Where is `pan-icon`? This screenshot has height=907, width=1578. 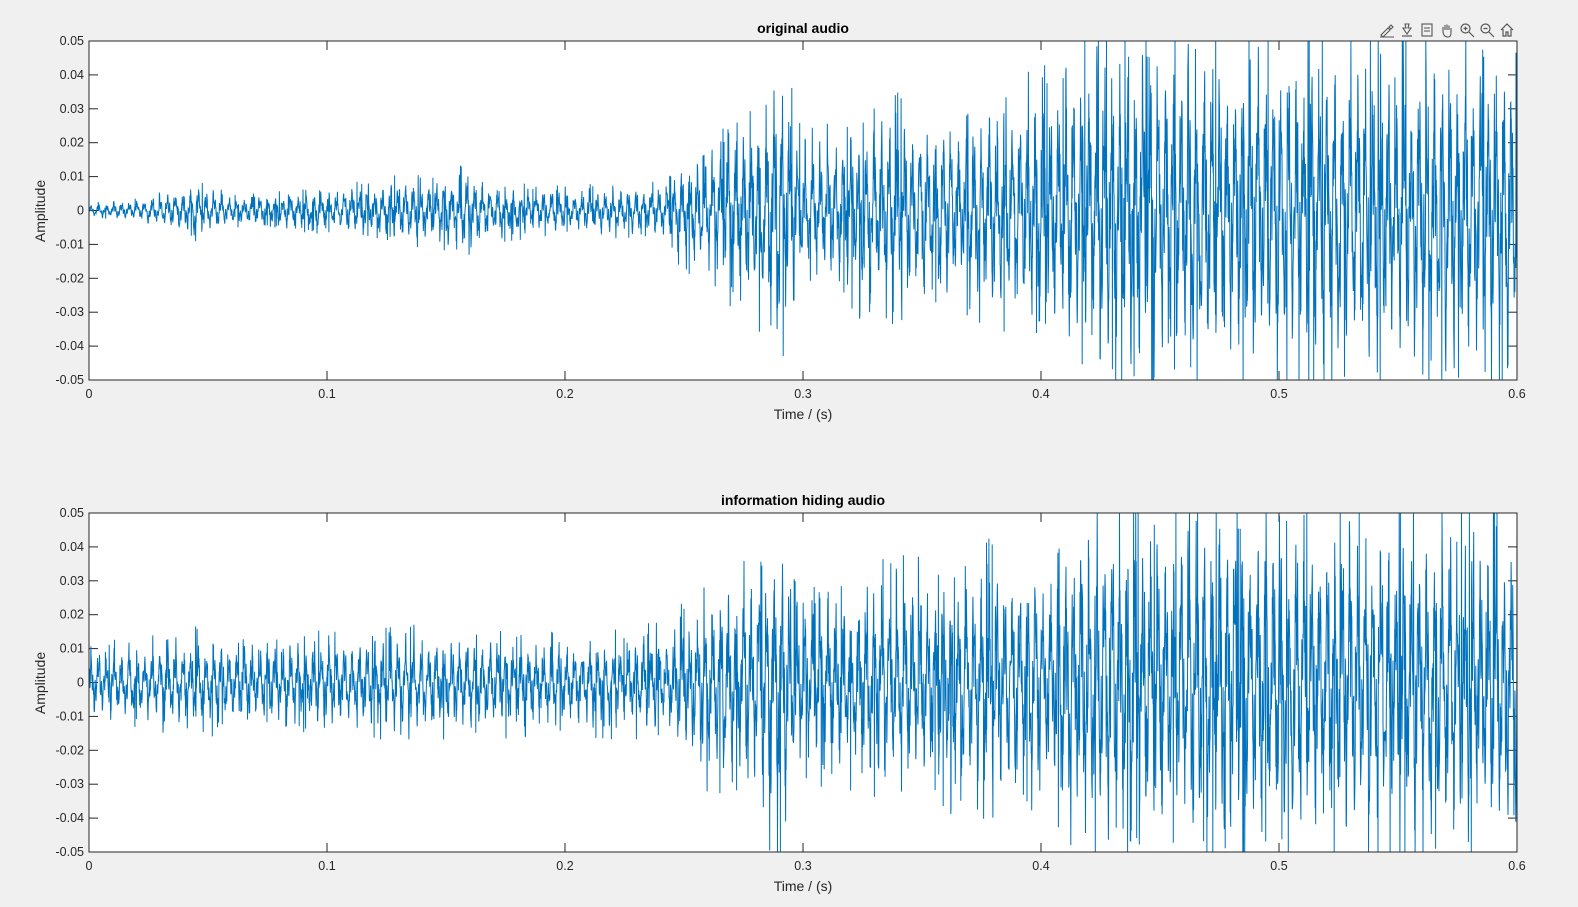 pan-icon is located at coordinates (1447, 31).